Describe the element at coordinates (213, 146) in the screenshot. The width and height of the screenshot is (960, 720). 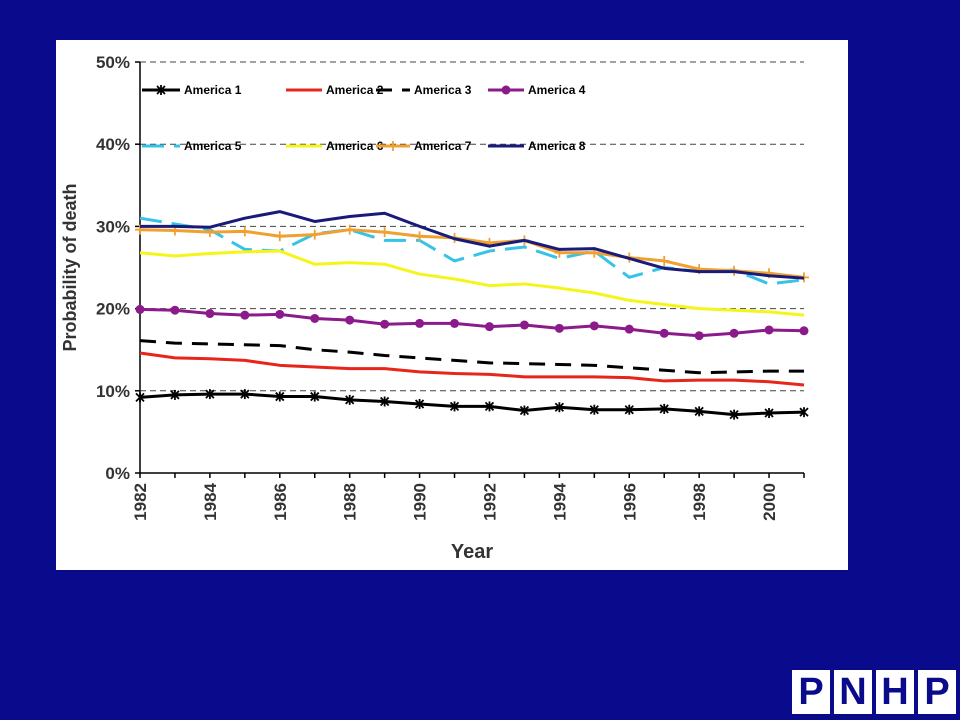
I see `legend-label: America 5` at that location.